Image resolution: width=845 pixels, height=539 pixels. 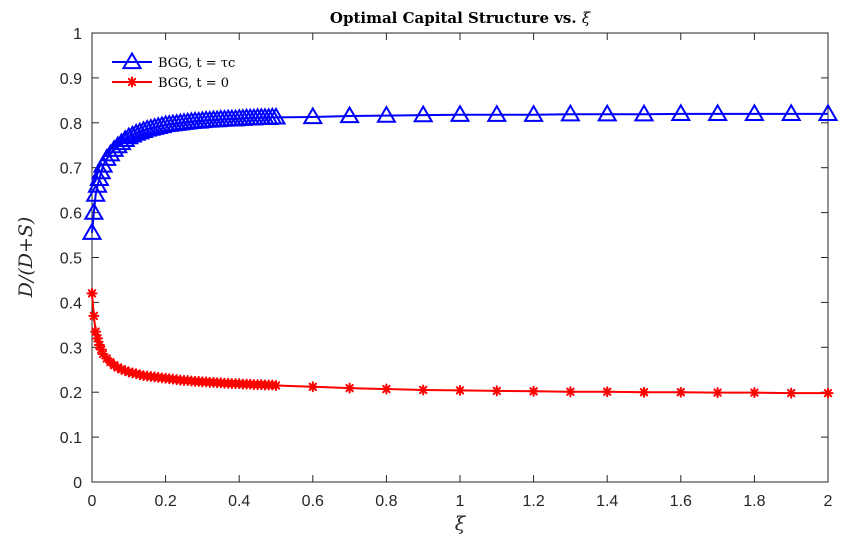 What do you see at coordinates (533, 501) in the screenshot?
I see `x-tick-label: 1.2` at bounding box center [533, 501].